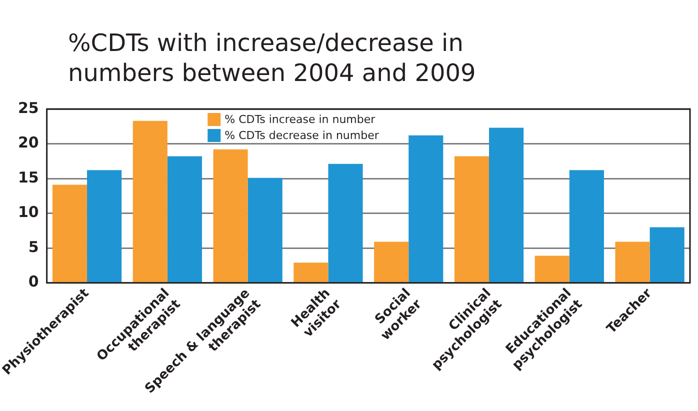 This screenshot has height=411, width=698. Describe the element at coordinates (302, 135) in the screenshot. I see `legend-label: % CDTs decrease in number` at that location.